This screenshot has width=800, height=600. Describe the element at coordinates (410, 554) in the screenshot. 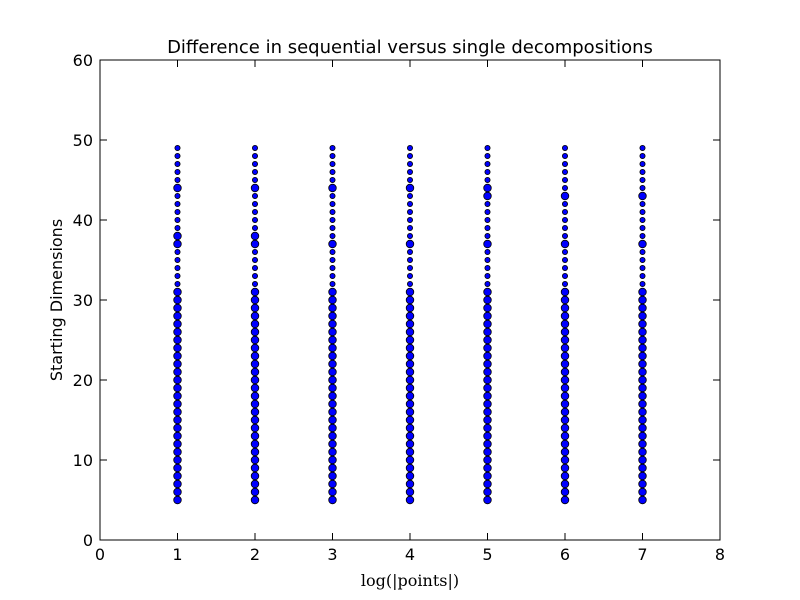

I see `x-tick-label: 4` at that location.